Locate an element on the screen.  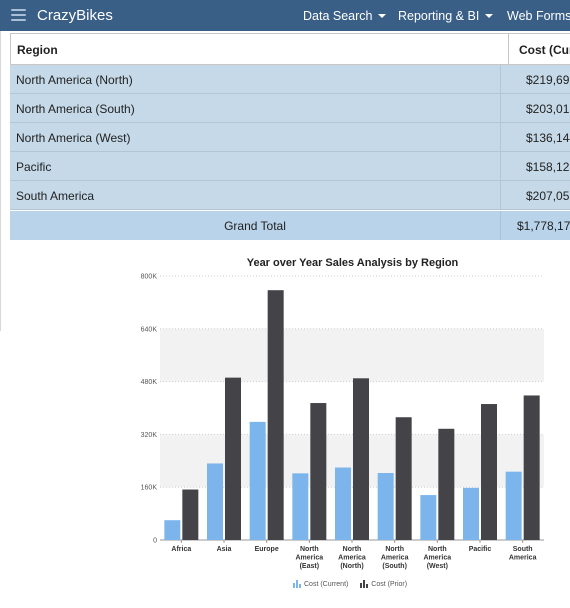
legend-label: Cost (Prior) is located at coordinates (389, 584).